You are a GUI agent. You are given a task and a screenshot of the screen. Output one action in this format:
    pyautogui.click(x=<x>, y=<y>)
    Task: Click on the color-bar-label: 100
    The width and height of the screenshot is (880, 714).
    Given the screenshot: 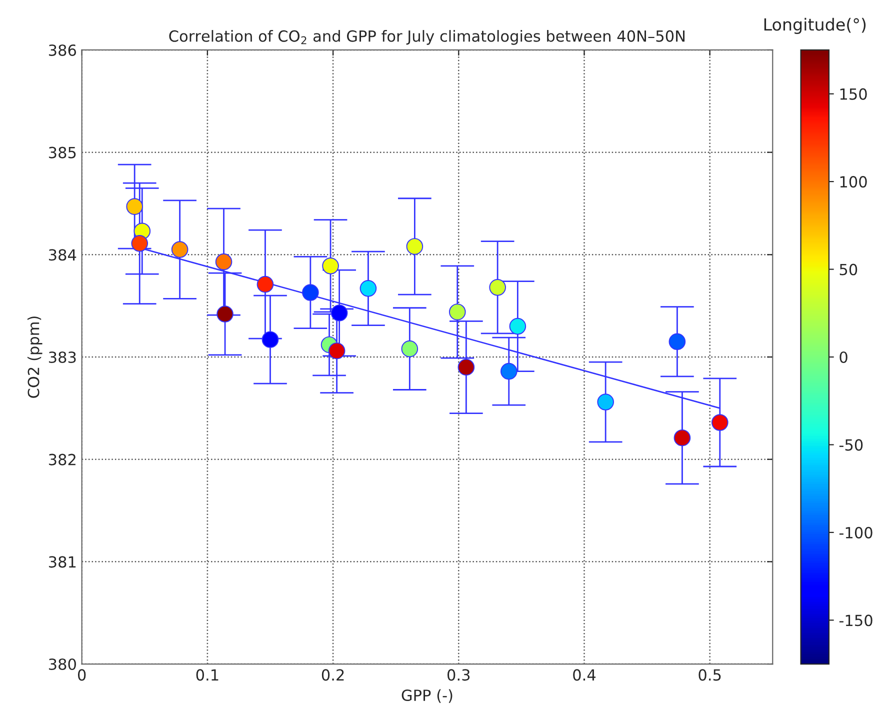 What is the action you would take?
    pyautogui.click(x=853, y=182)
    